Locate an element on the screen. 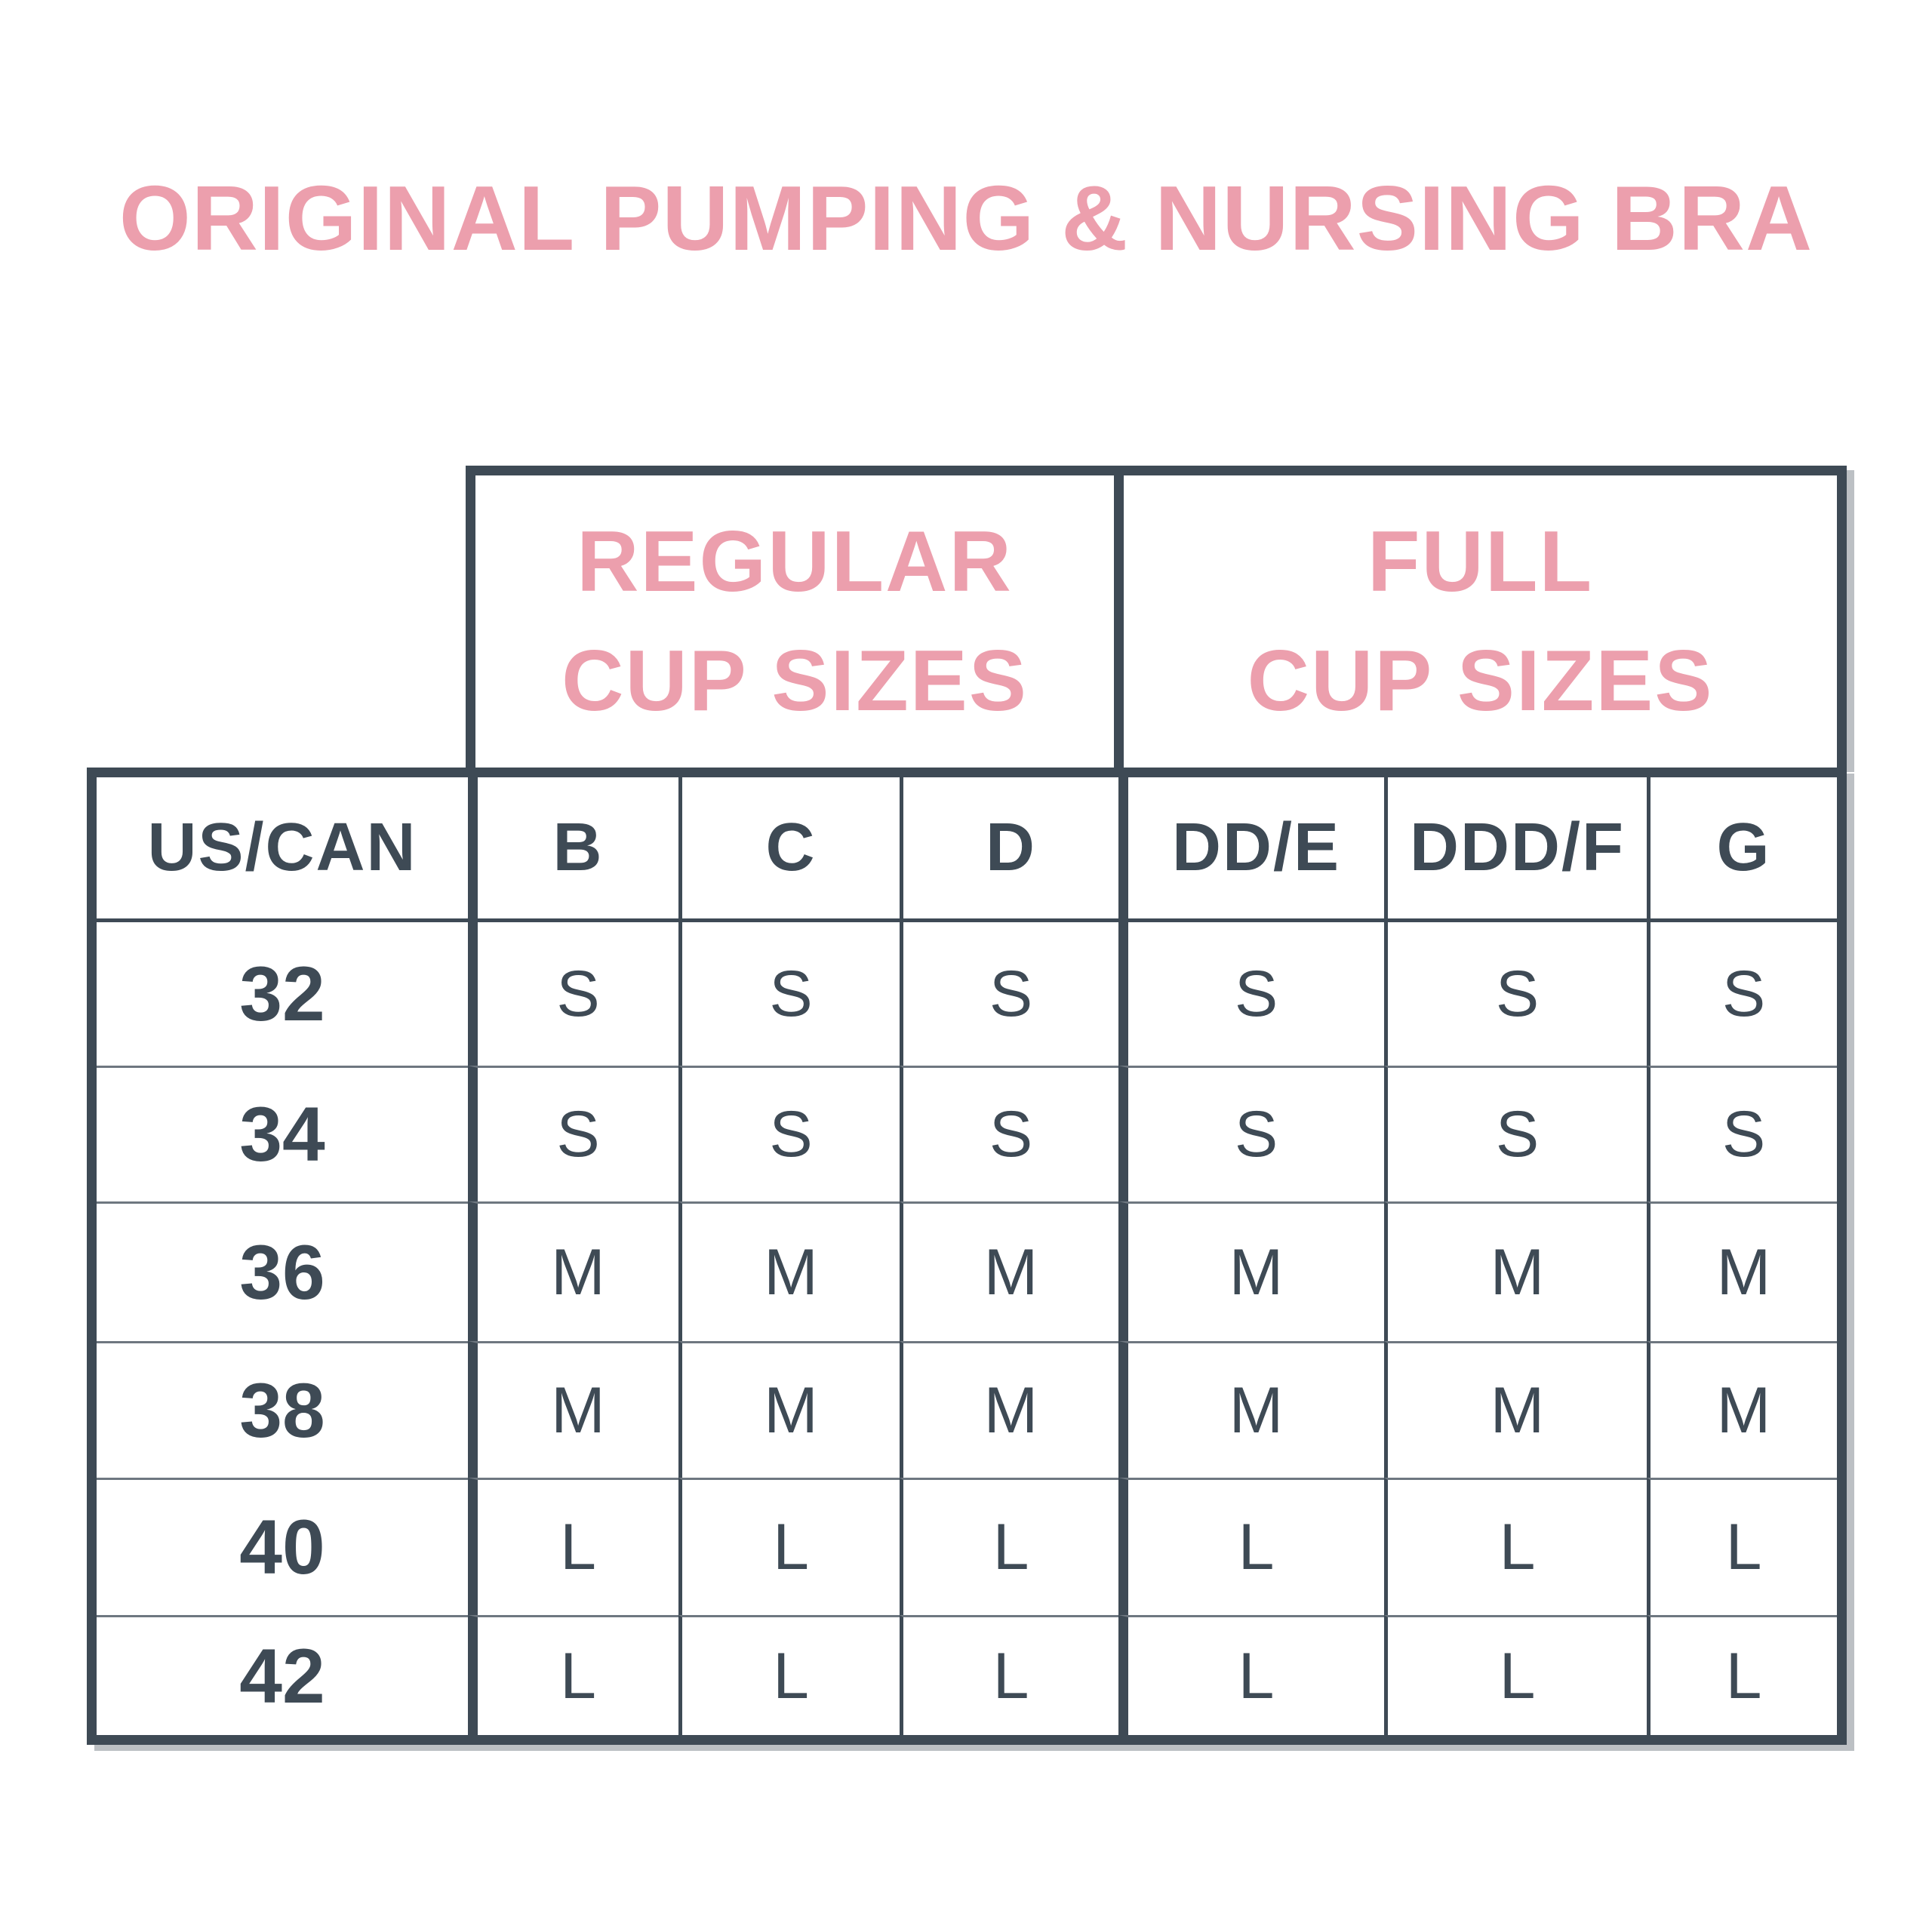  page-title: ORIGINAL PUMPING & NURSING BRA is located at coordinates (966, 218).